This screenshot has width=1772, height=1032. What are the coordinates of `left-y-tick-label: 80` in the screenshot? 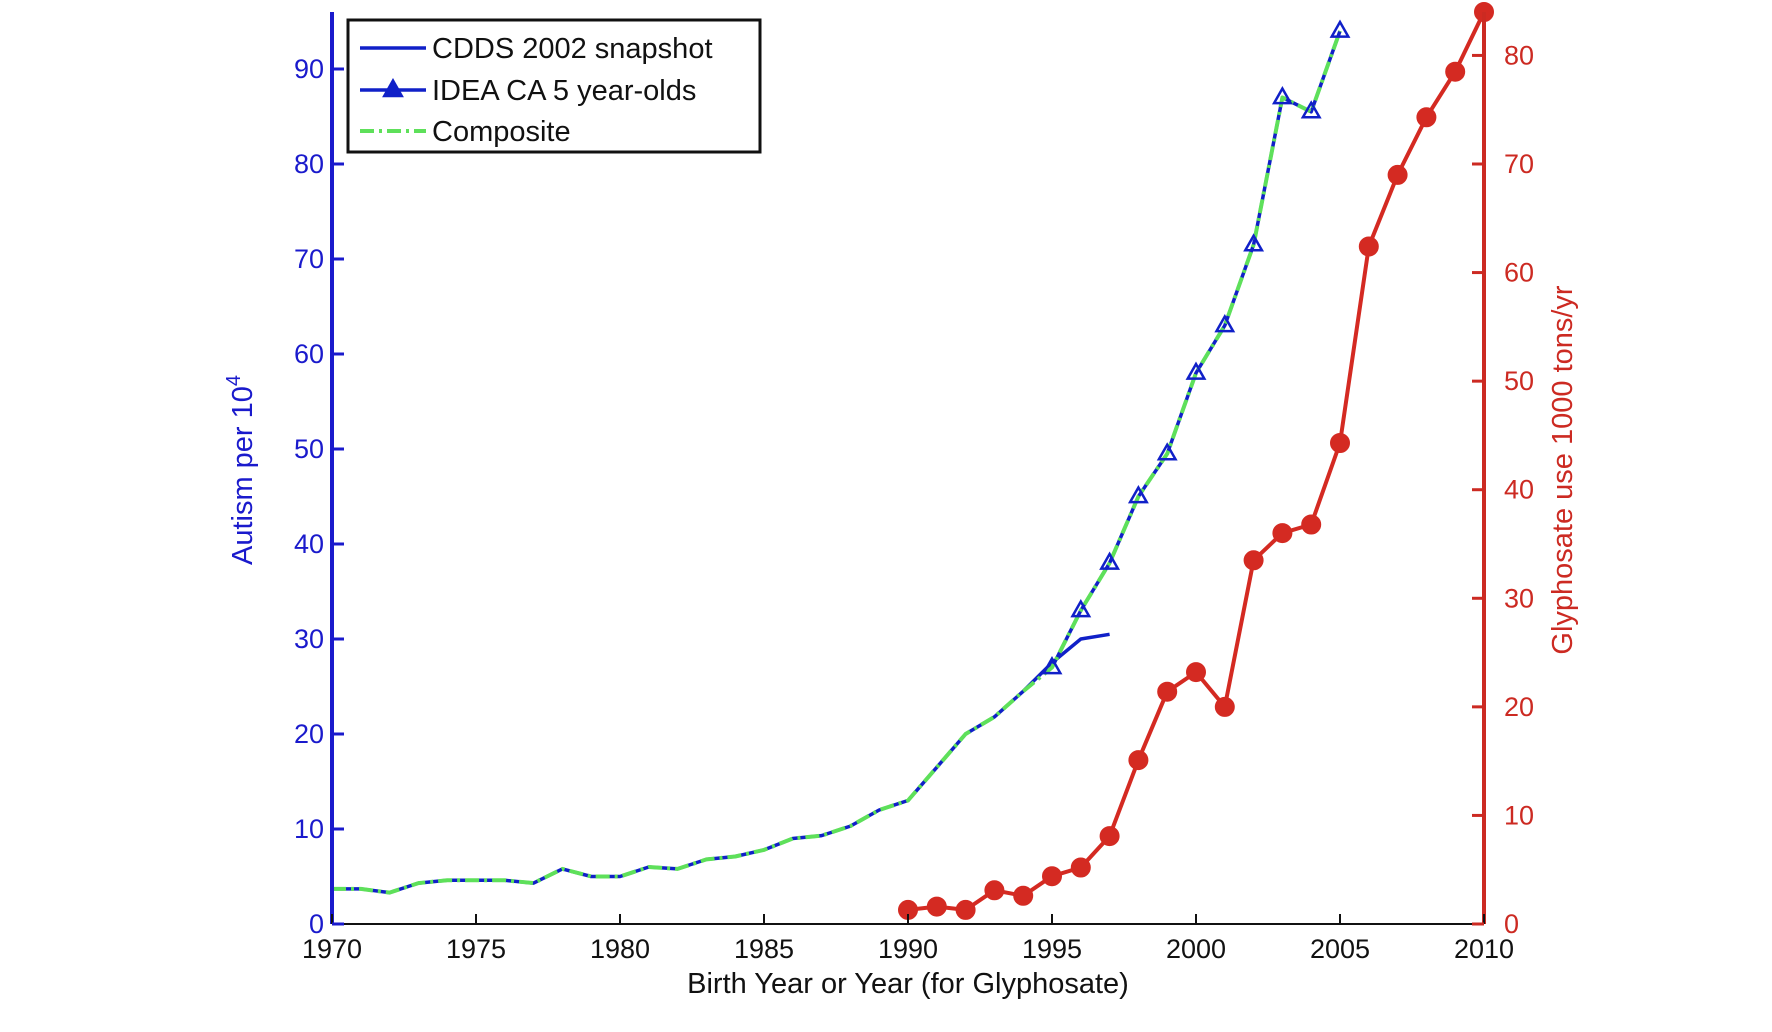 It's located at (309, 164).